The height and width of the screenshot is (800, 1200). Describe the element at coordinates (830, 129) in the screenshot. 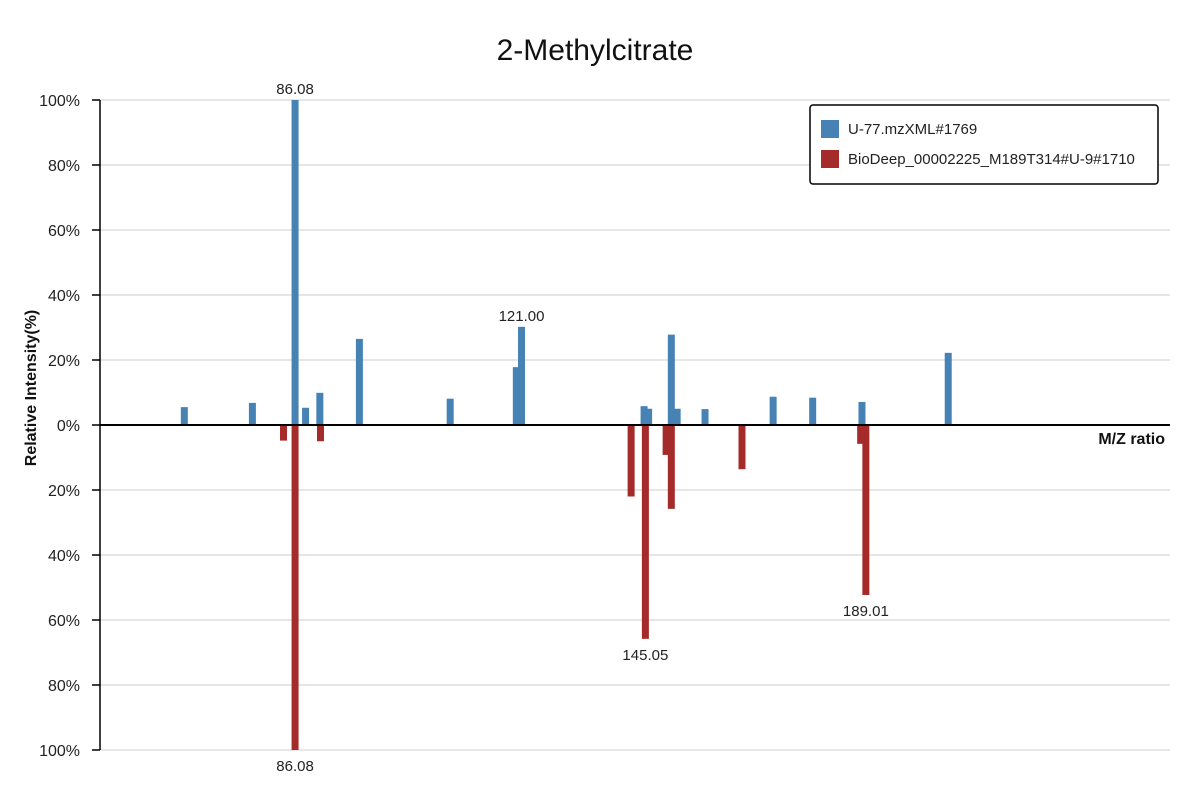

I see `legend-swatch-top` at that location.